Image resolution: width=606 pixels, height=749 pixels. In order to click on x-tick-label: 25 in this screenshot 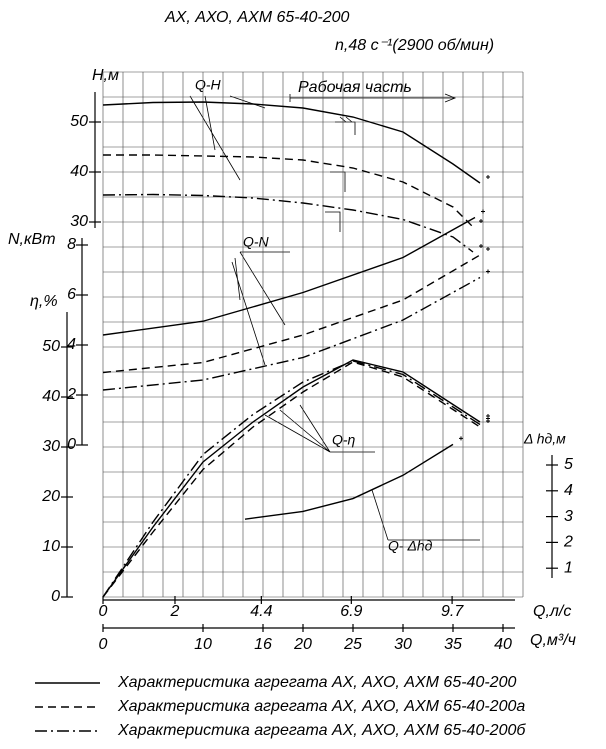, I will do `click(352, 644)`.